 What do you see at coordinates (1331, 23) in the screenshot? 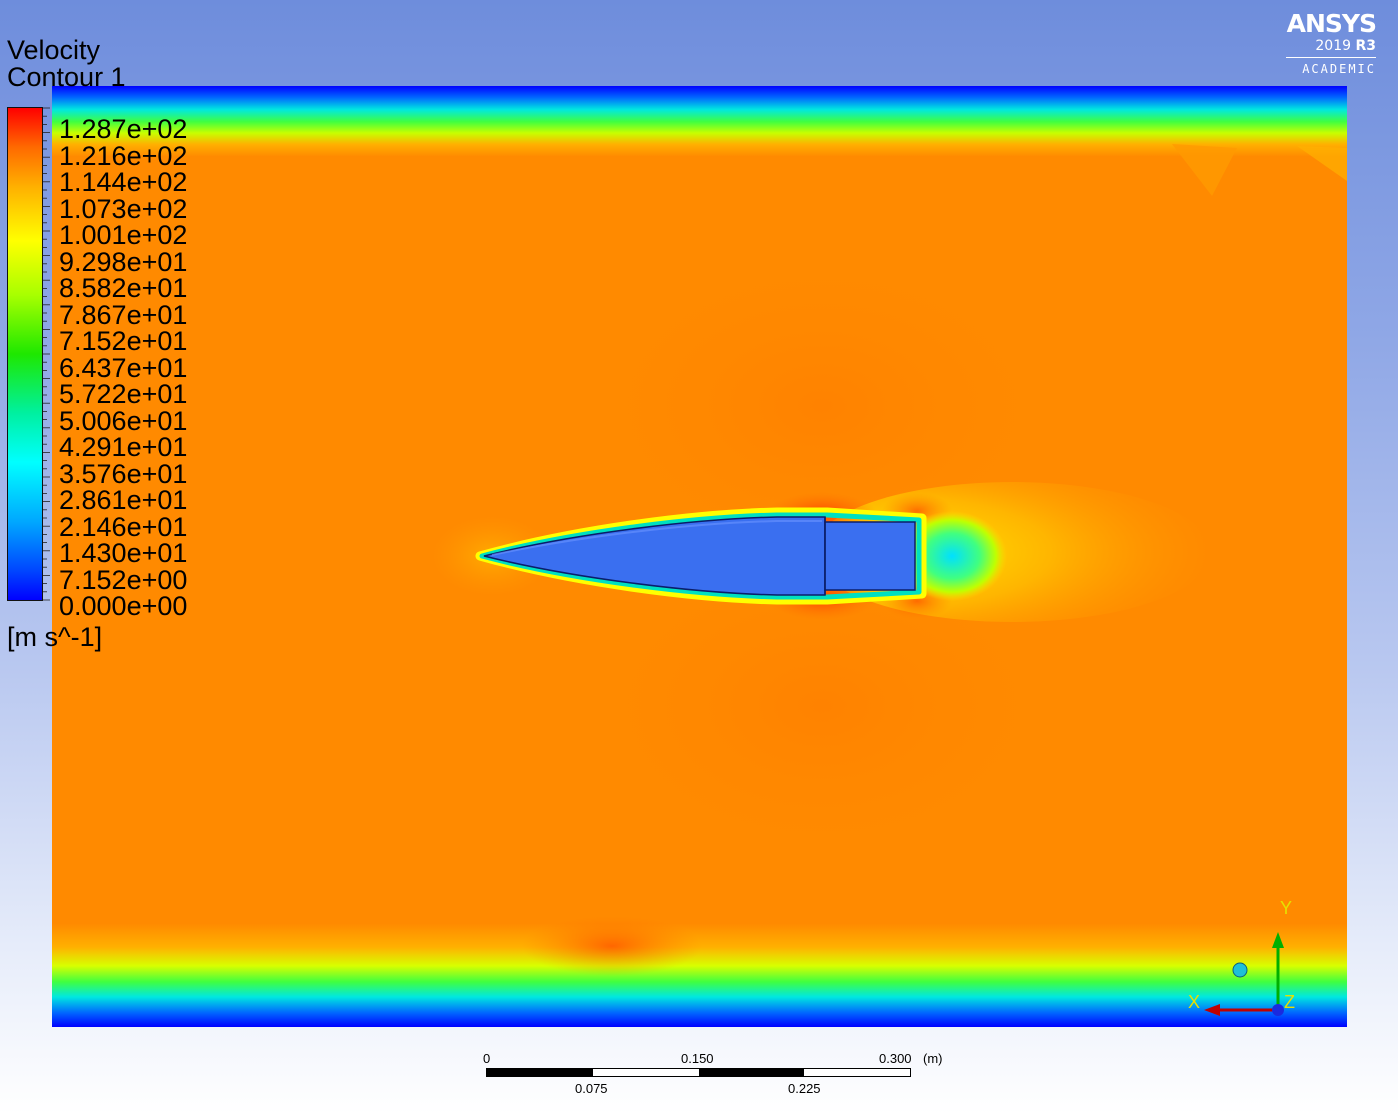
I see `logo-brand: ANSYS` at bounding box center [1331, 23].